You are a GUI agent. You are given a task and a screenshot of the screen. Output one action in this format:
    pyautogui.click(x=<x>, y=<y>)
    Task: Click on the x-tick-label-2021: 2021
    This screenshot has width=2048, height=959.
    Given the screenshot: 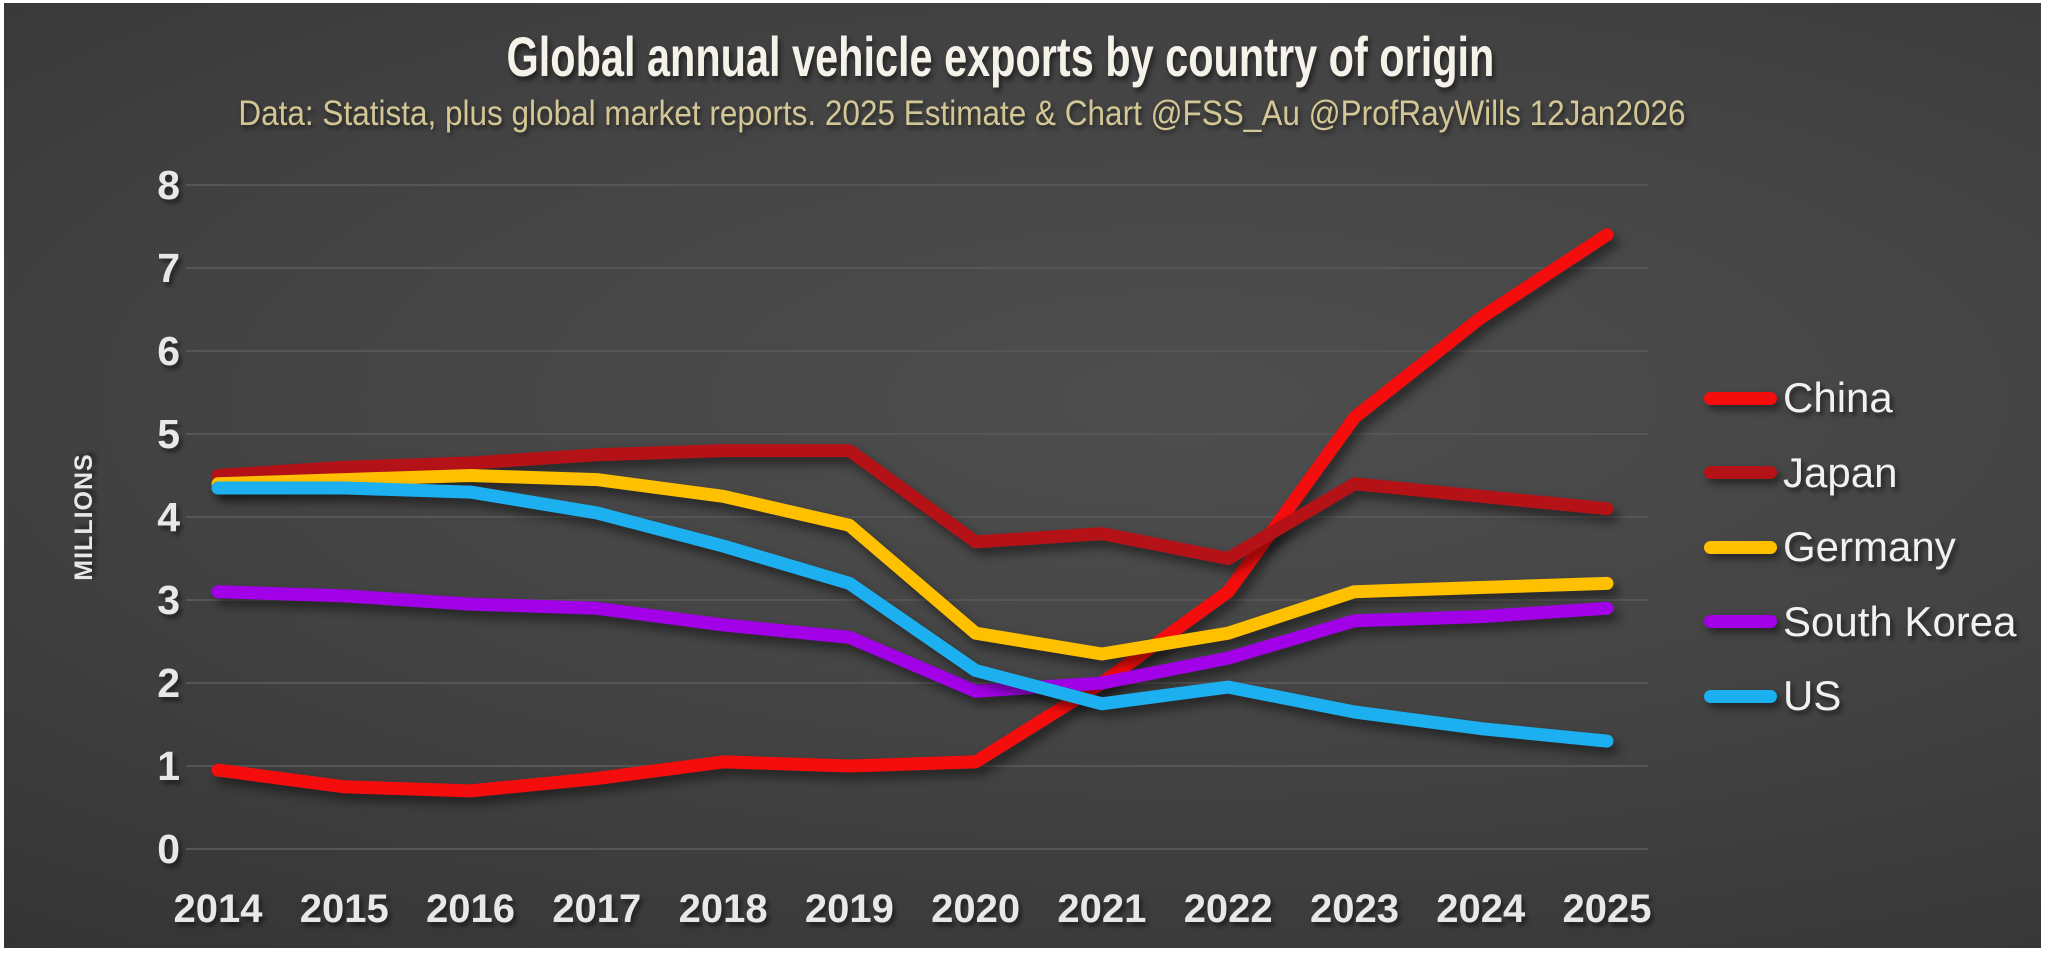 What is the action you would take?
    pyautogui.click(x=1101, y=909)
    